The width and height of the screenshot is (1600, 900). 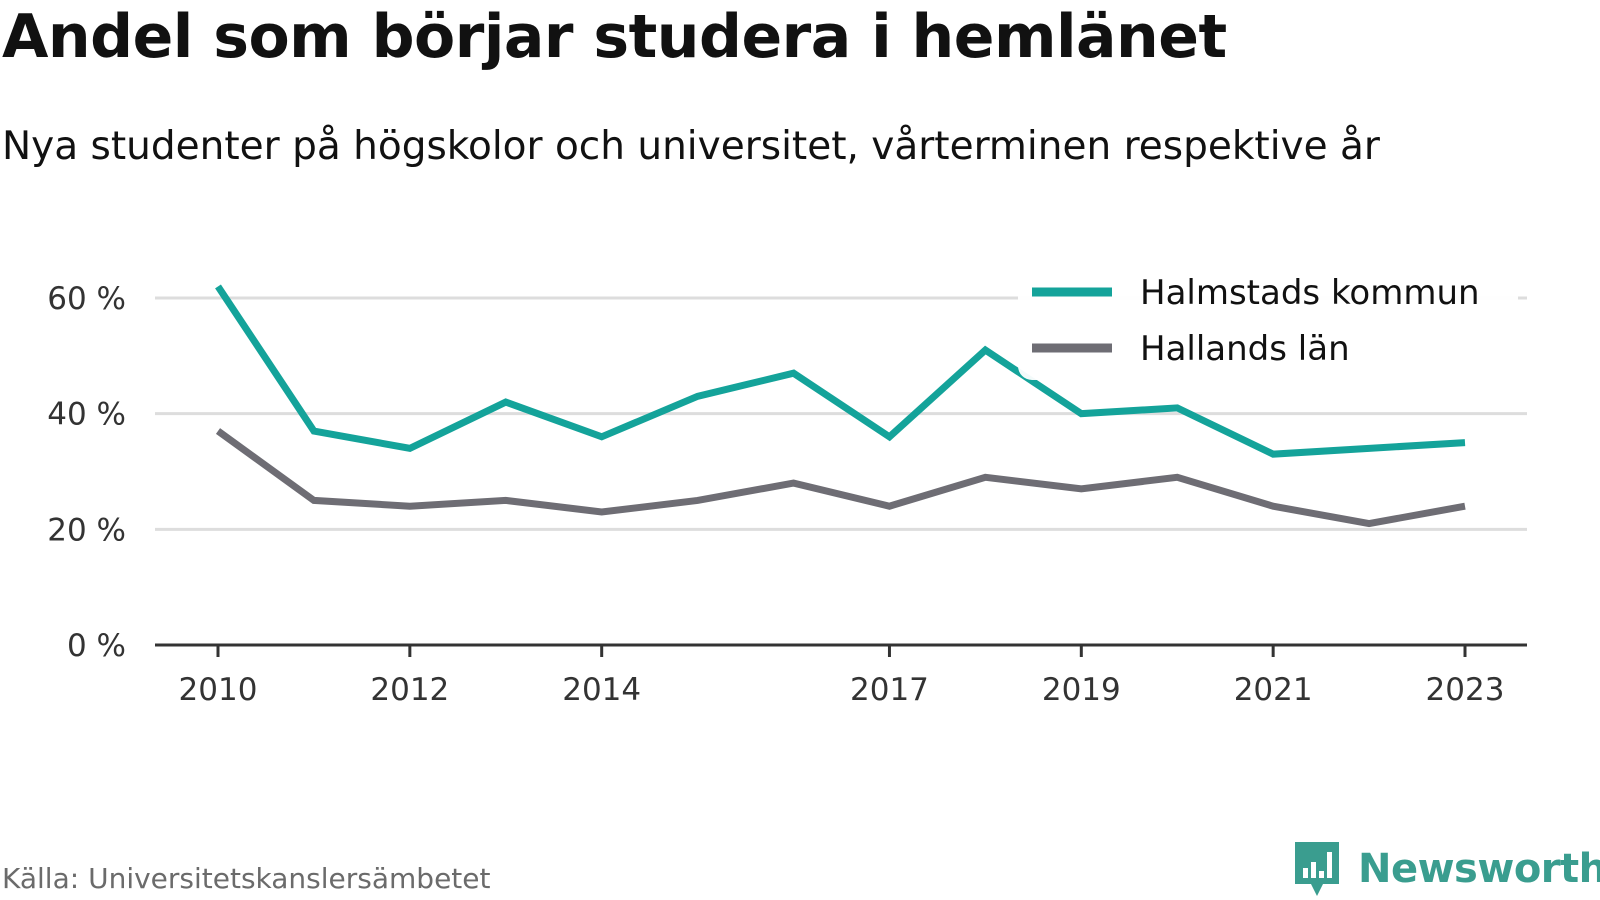 What do you see at coordinates (1465, 690) in the screenshot?
I see `x-tick-label: 2023` at bounding box center [1465, 690].